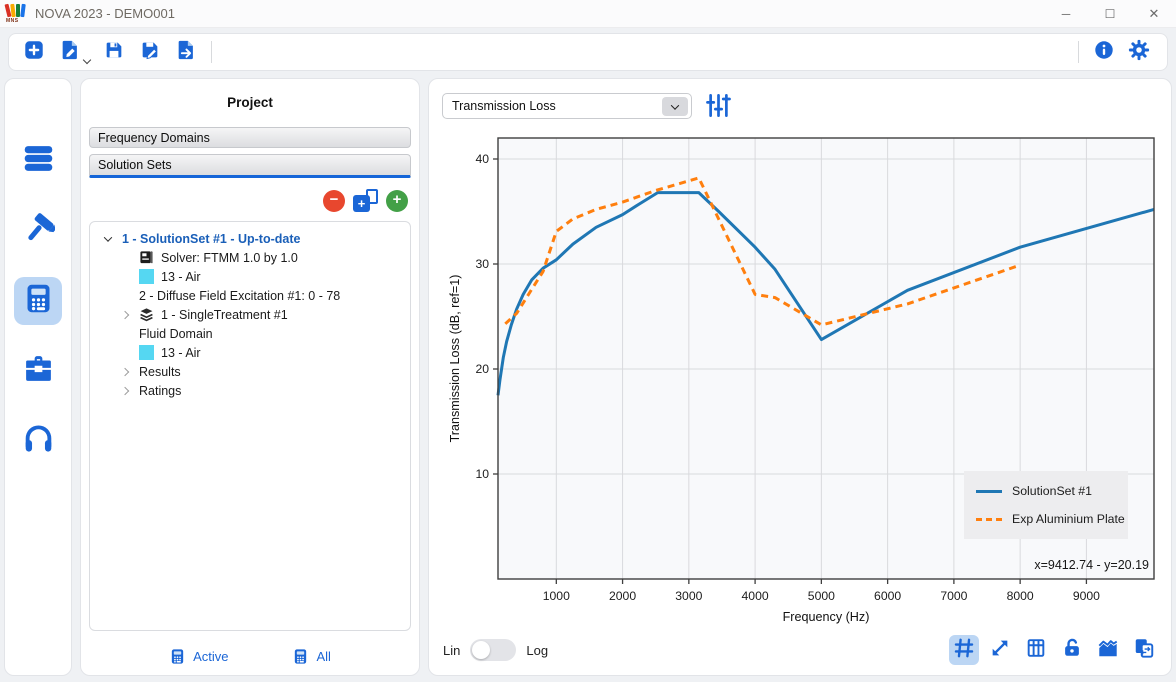 The height and width of the screenshot is (682, 1176). I want to click on tree-item: Ratings, so click(250, 390).